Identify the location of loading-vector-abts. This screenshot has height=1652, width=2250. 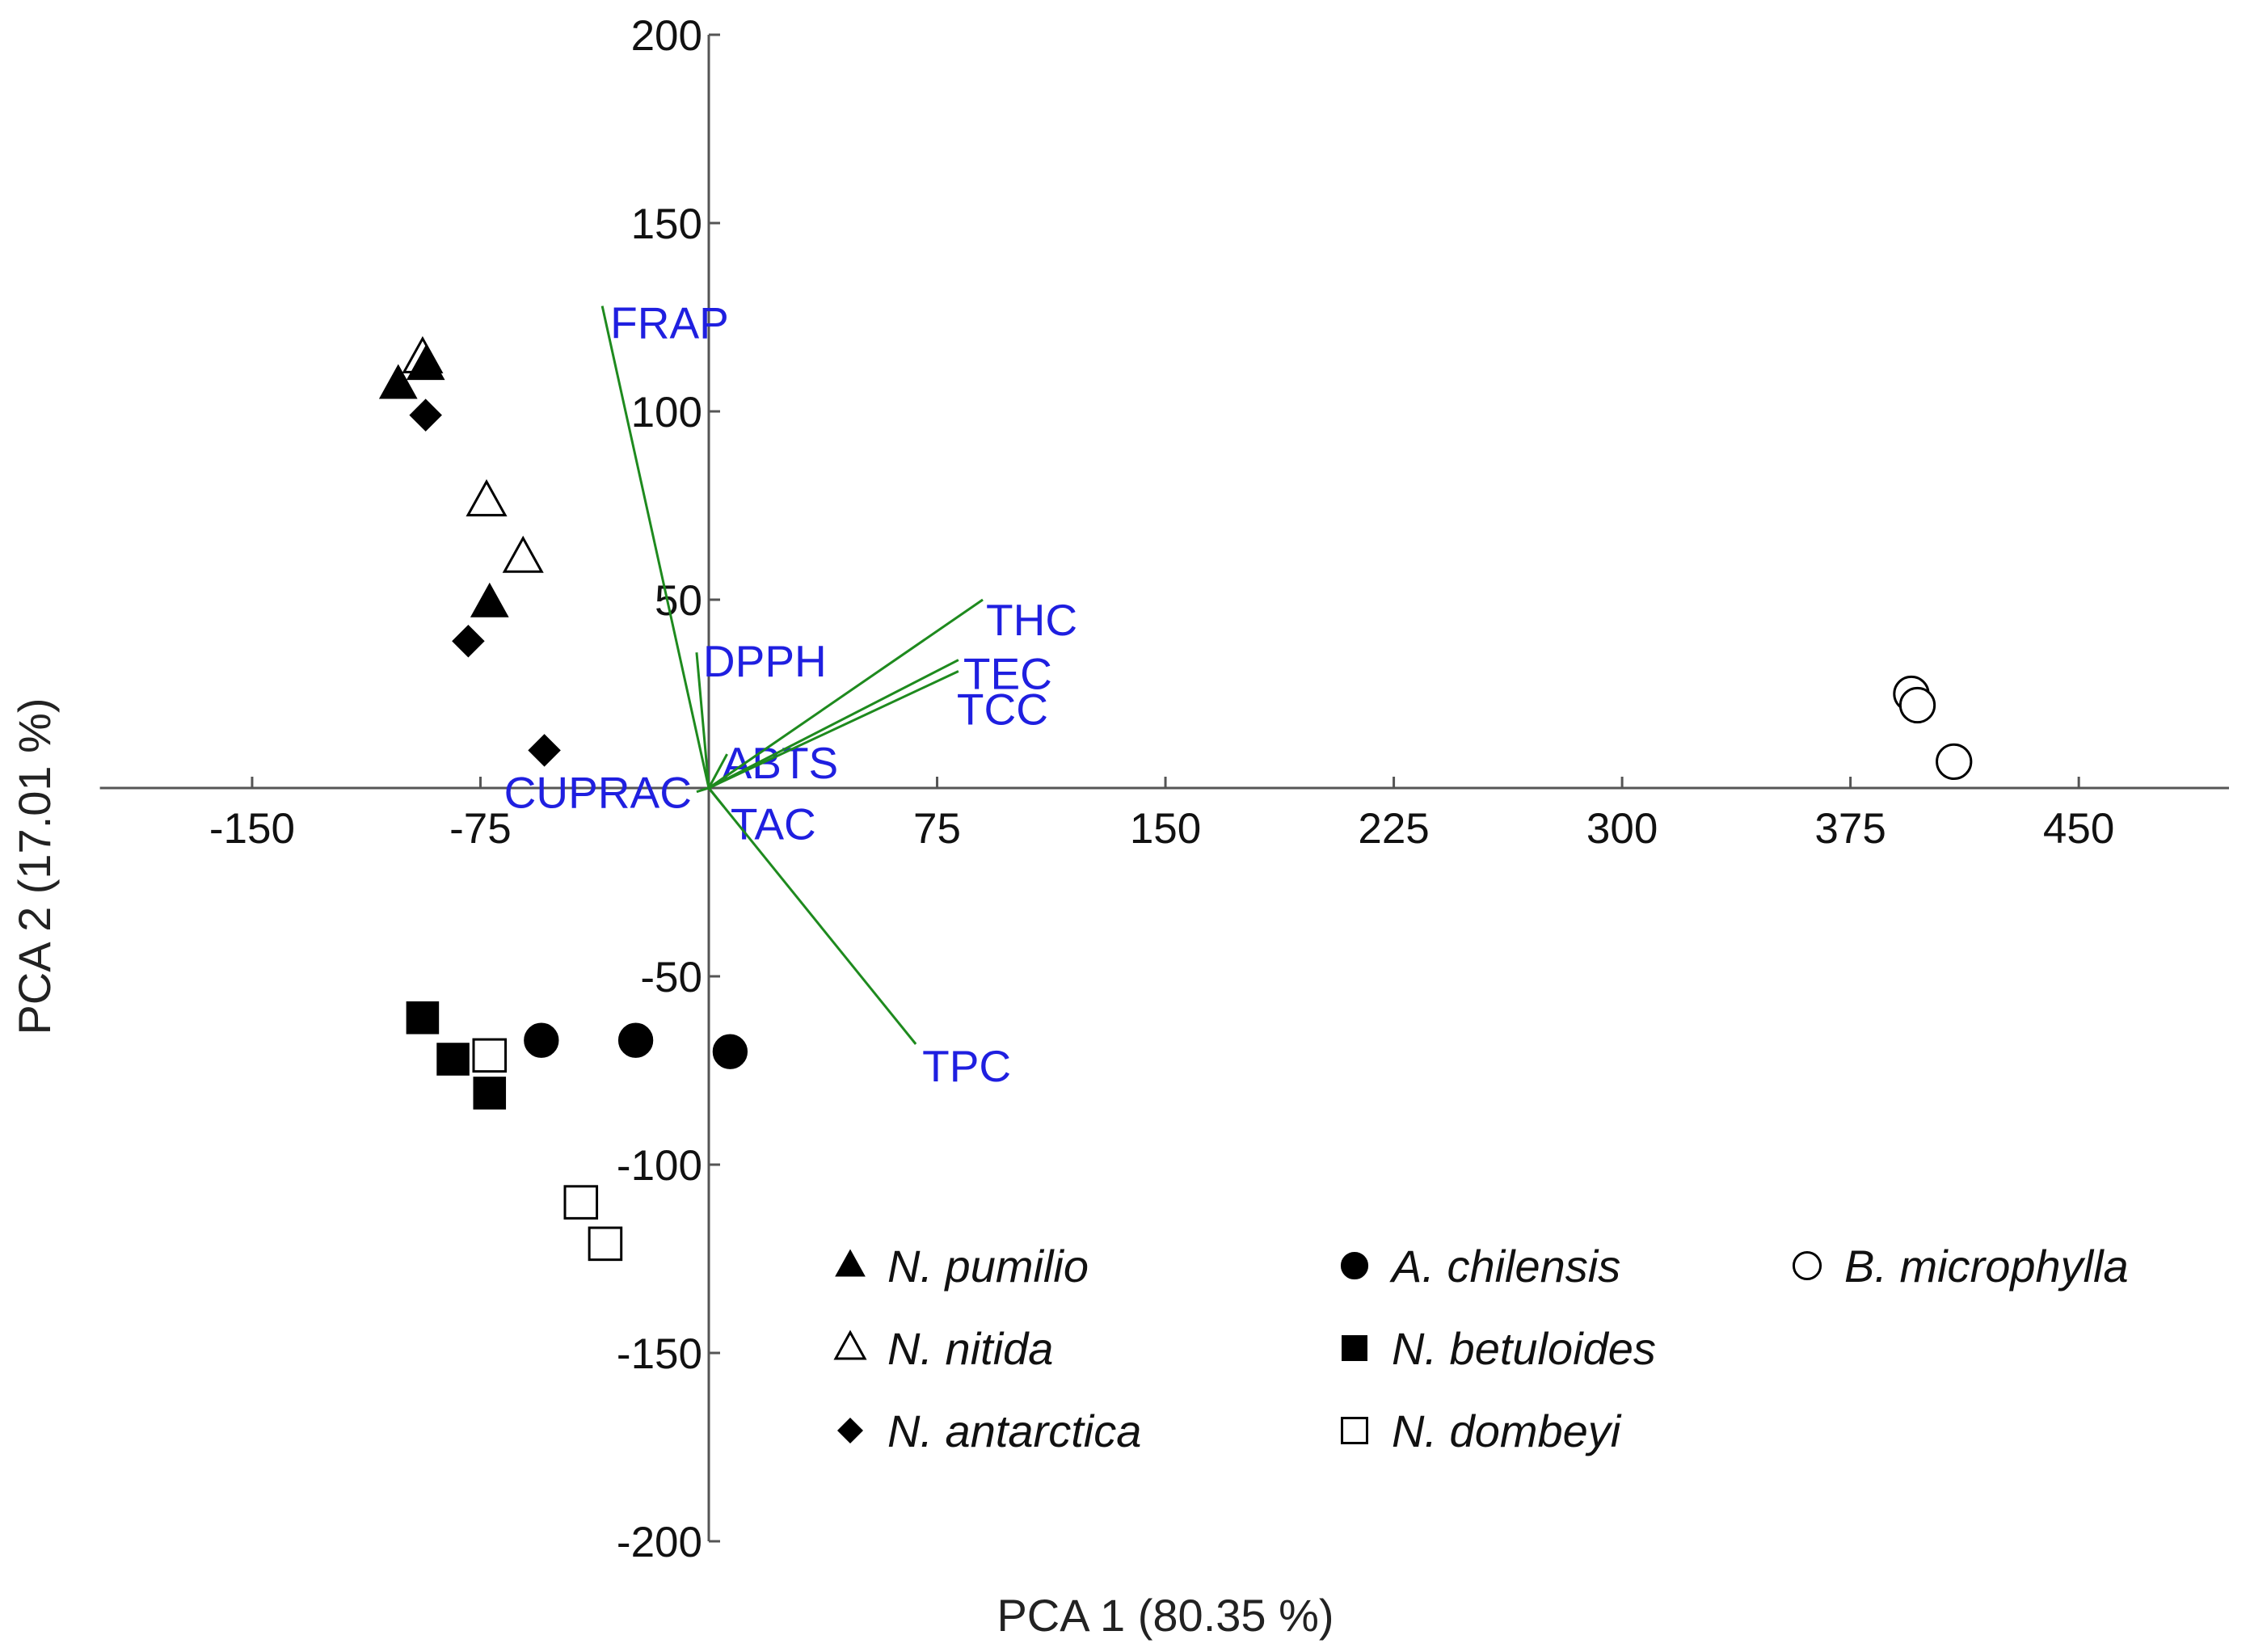
(718, 771).